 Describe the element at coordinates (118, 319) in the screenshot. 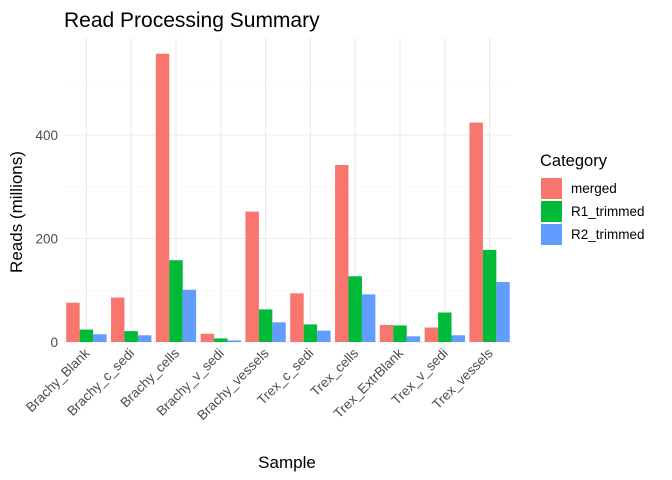

I see `bar-merged-Brachy_c_sedi` at that location.